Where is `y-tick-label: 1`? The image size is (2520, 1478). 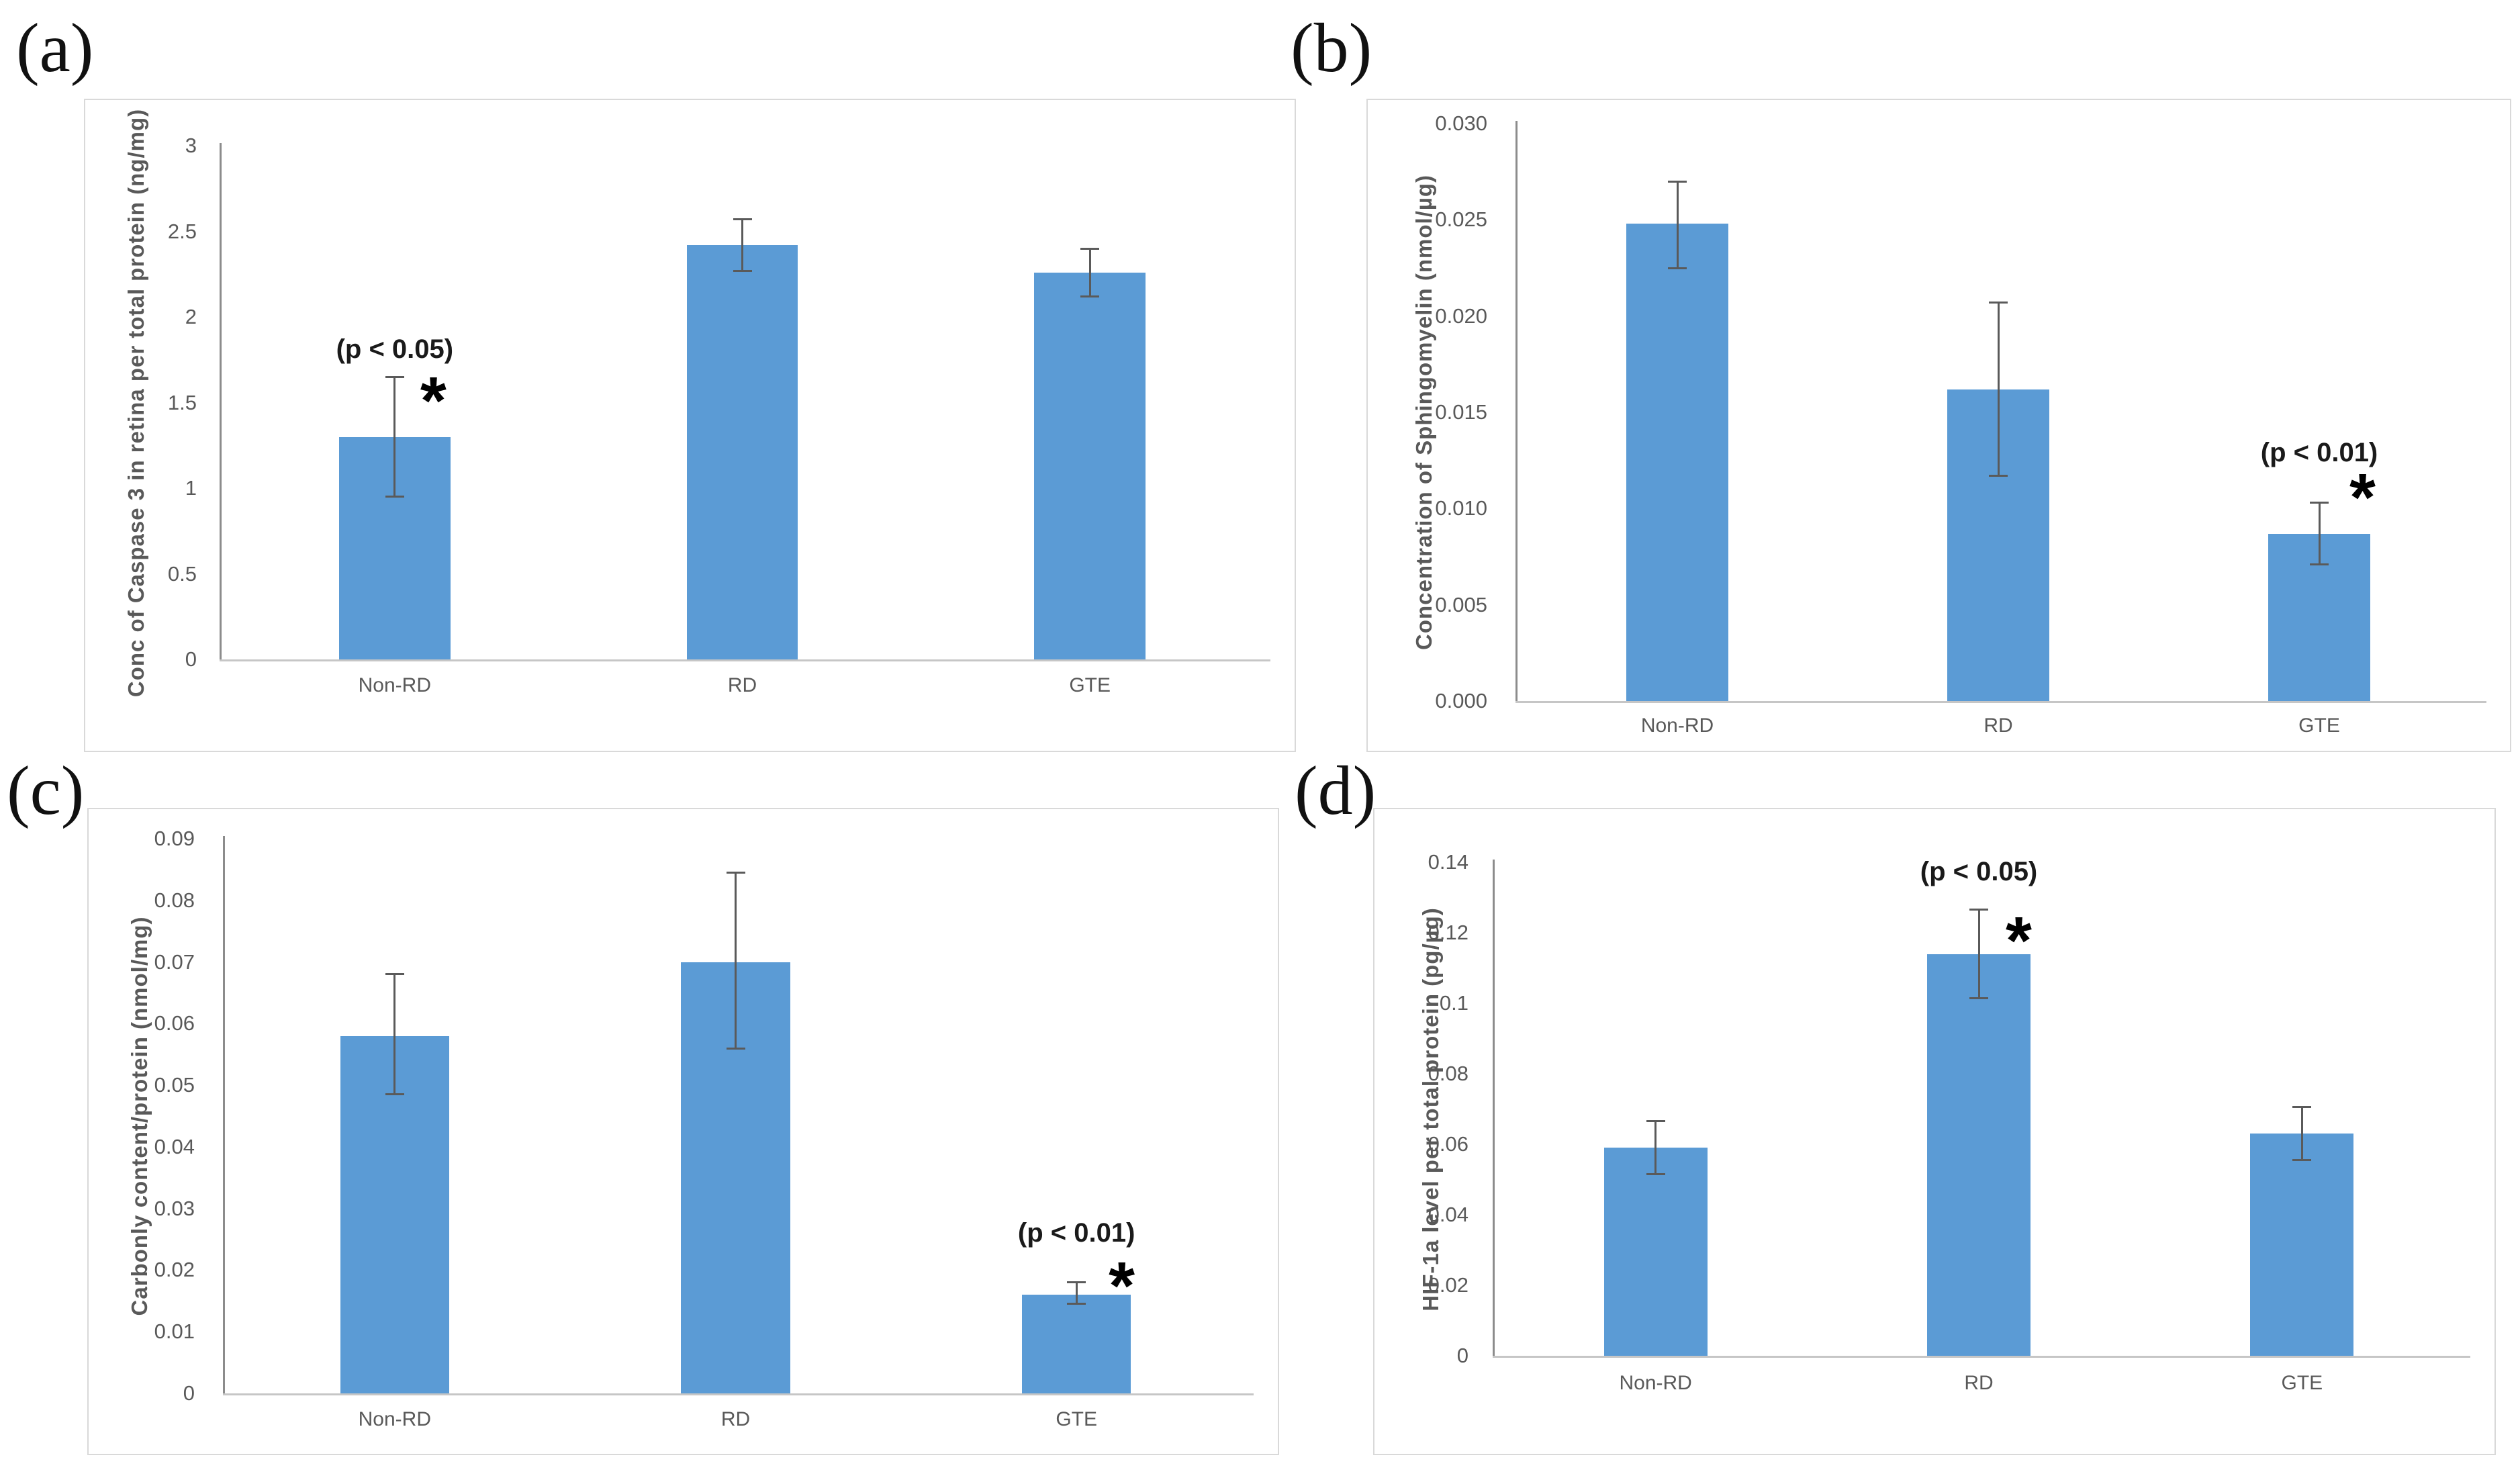 y-tick-label: 1 is located at coordinates (191, 488).